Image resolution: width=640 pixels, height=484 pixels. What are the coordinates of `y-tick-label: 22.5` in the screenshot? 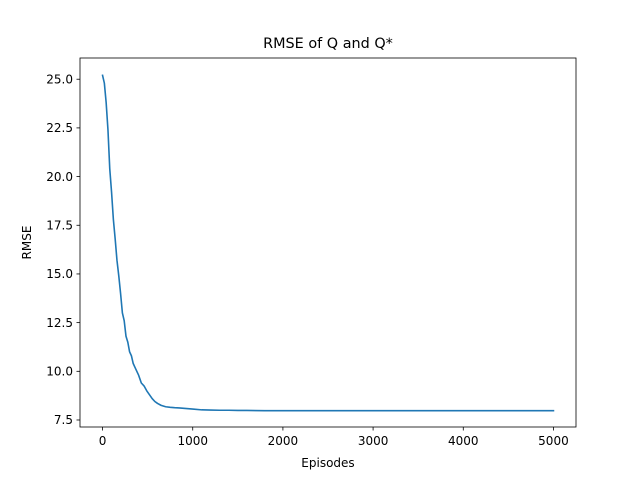 It's located at (59, 128).